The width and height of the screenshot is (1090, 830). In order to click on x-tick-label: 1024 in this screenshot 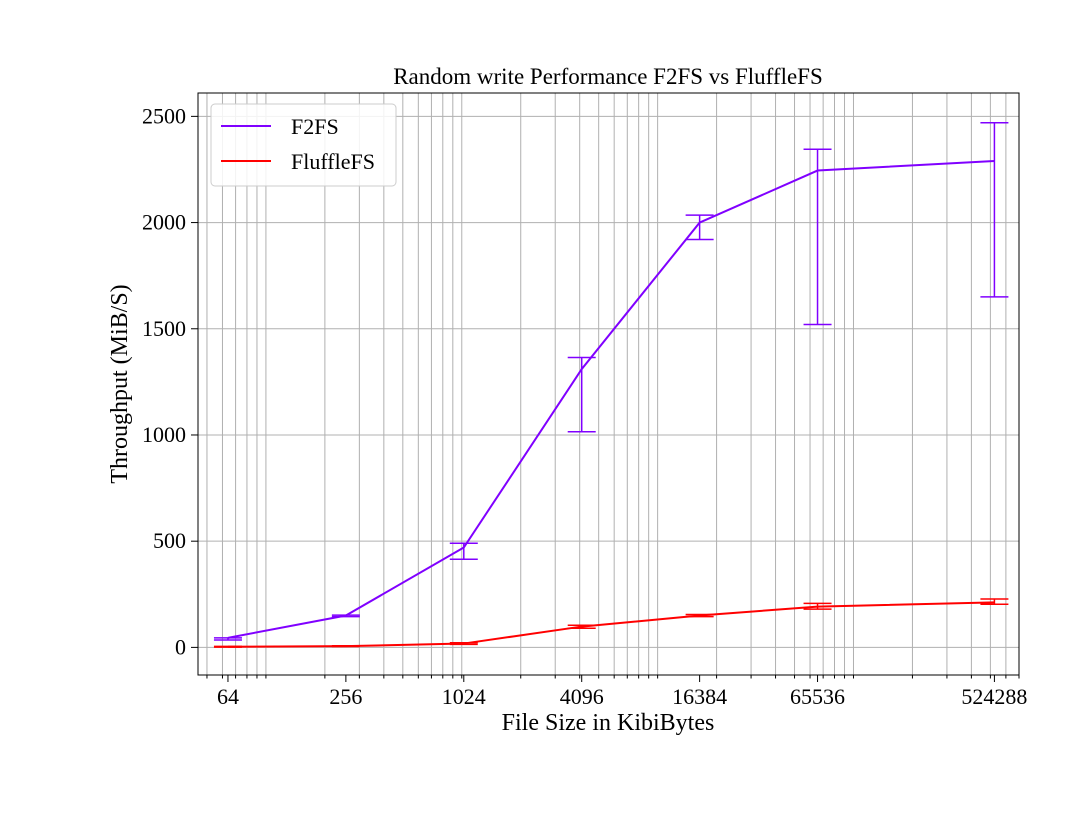, I will do `click(464, 696)`.